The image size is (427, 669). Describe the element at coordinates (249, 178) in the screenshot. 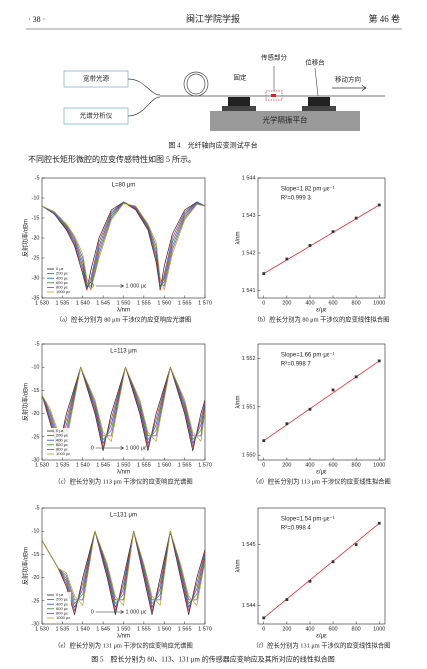

I see `y-tick-label: 1 544` at that location.